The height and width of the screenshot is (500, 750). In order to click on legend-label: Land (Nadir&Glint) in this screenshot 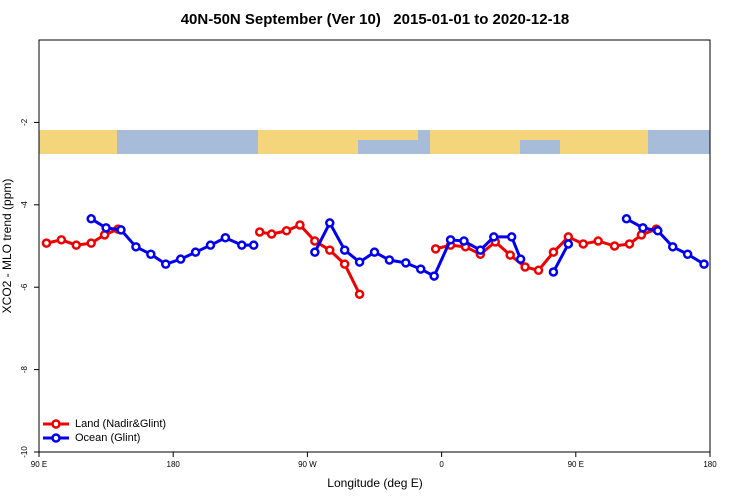, I will do `click(120, 424)`.